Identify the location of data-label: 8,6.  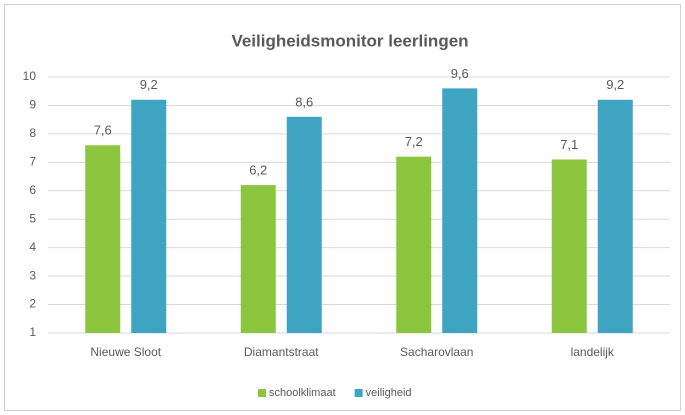
(304, 101).